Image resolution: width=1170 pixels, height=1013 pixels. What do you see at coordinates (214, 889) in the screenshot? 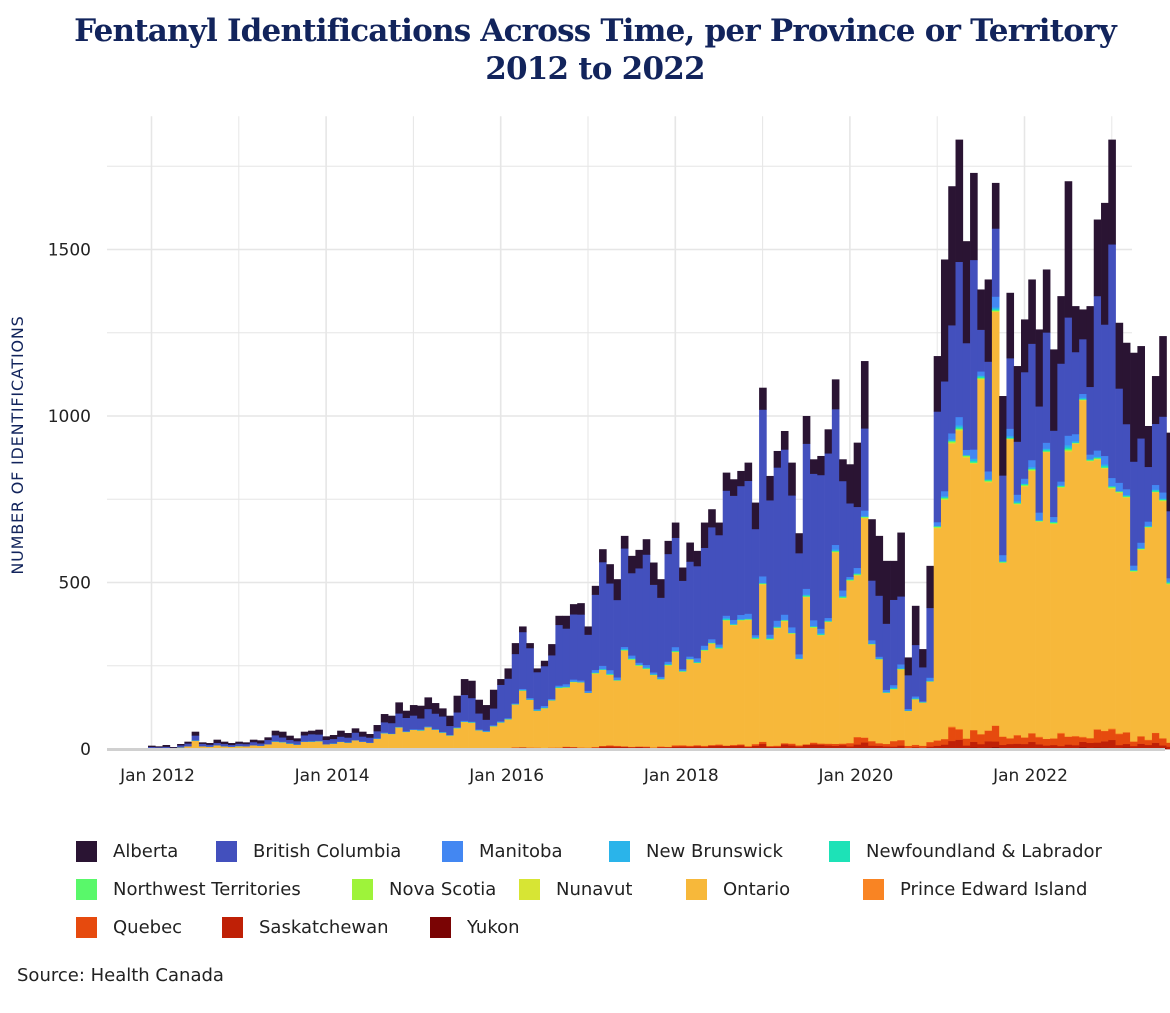
I see `legend-item-northwest-territories: Northwest Territories` at bounding box center [214, 889].